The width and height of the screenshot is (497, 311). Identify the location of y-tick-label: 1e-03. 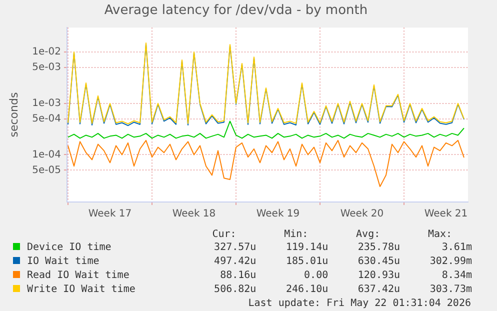
(46, 104).